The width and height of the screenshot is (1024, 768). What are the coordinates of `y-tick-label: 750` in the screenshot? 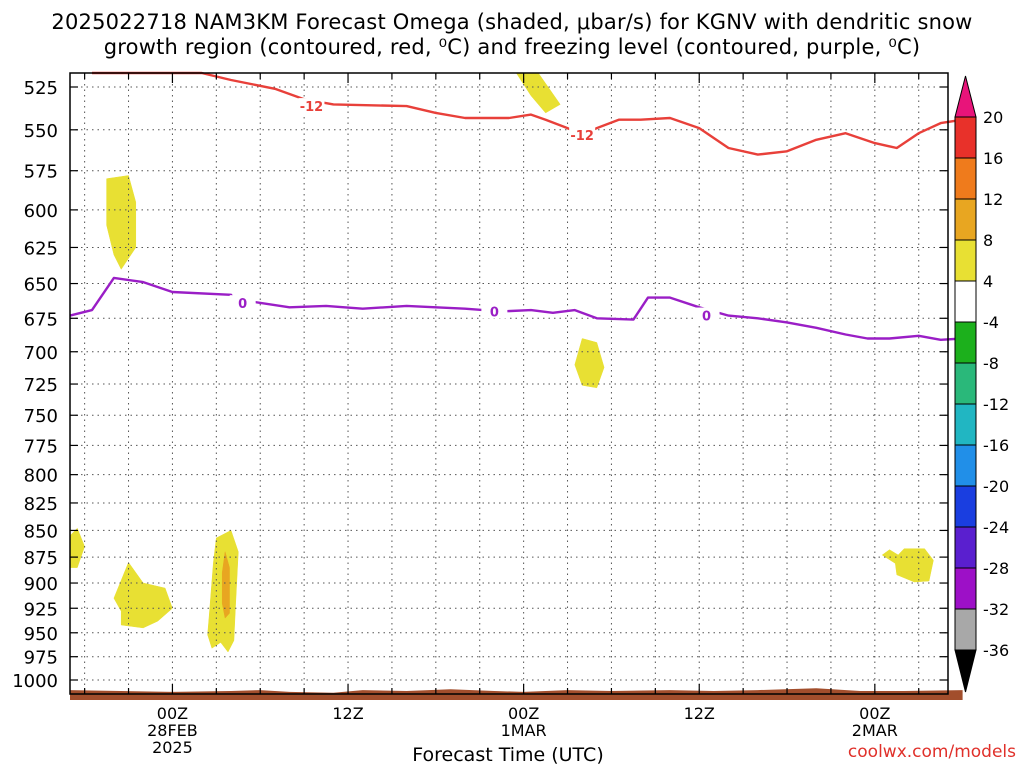 It's located at (41, 416).